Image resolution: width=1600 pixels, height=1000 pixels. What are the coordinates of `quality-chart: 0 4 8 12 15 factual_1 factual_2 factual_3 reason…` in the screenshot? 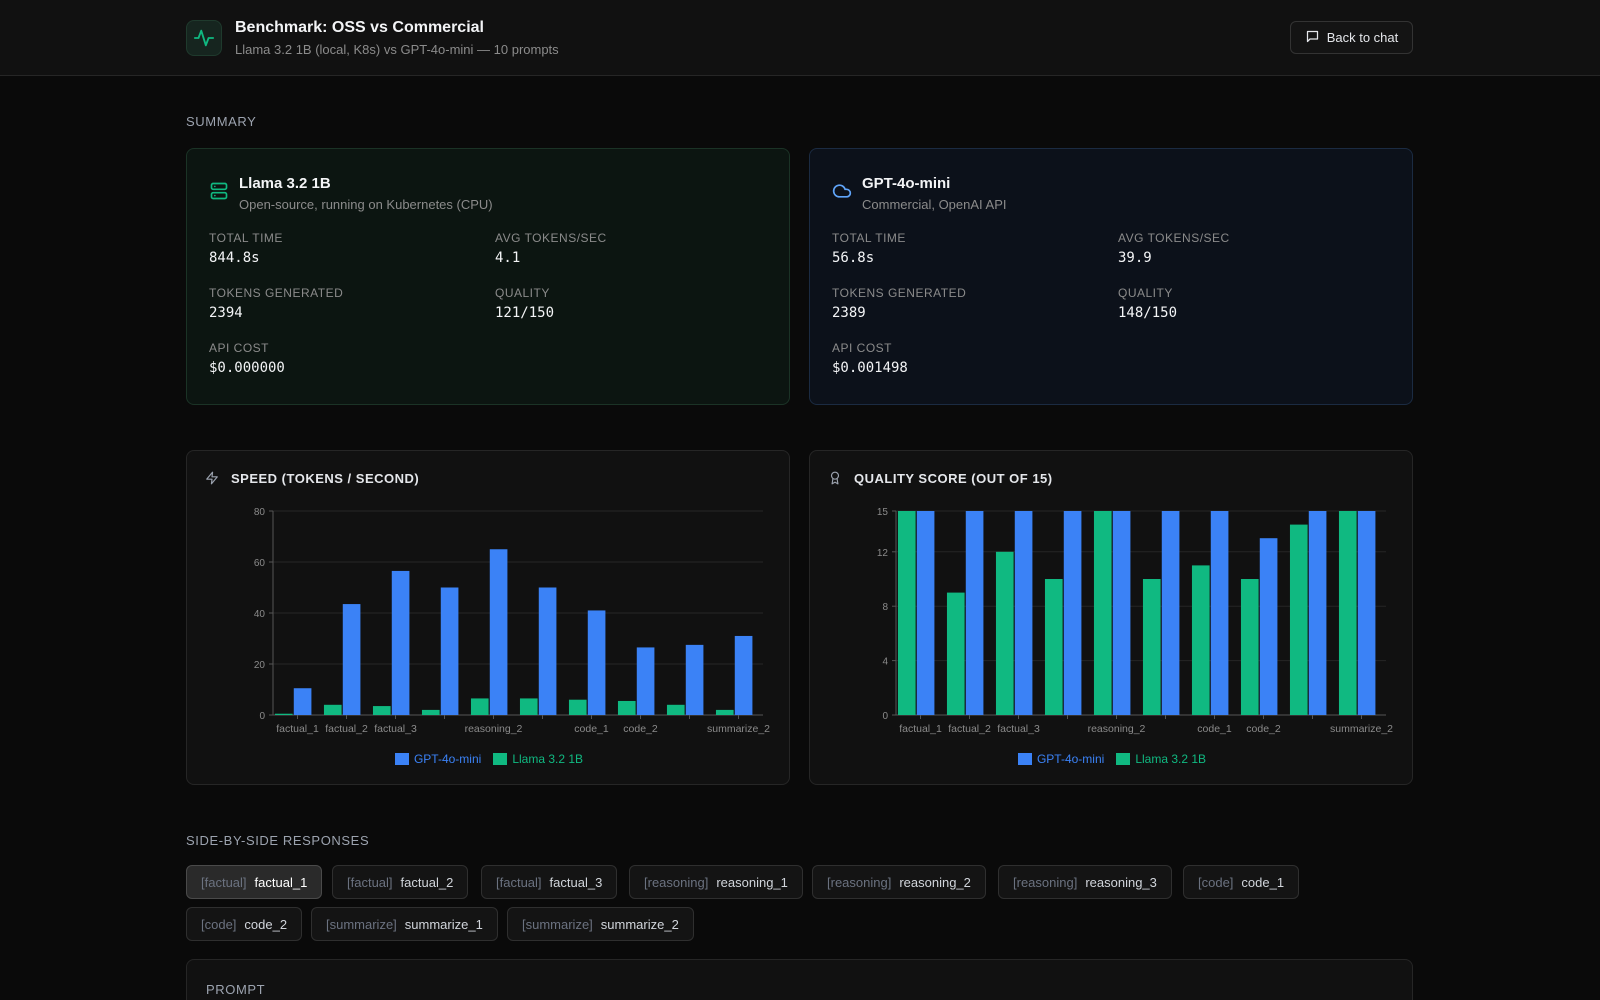 It's located at (1135, 621).